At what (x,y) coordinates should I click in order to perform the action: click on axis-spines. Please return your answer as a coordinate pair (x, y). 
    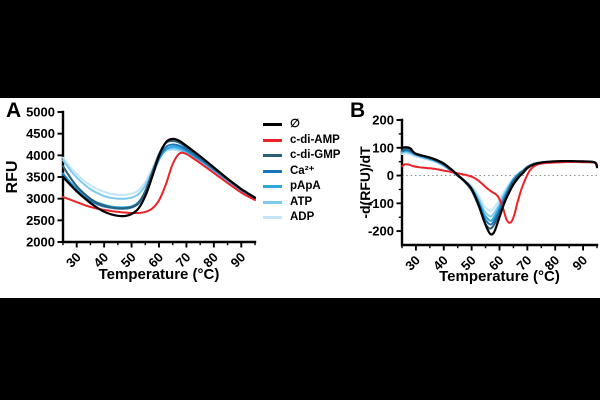
    Looking at the image, I should click on (499, 182).